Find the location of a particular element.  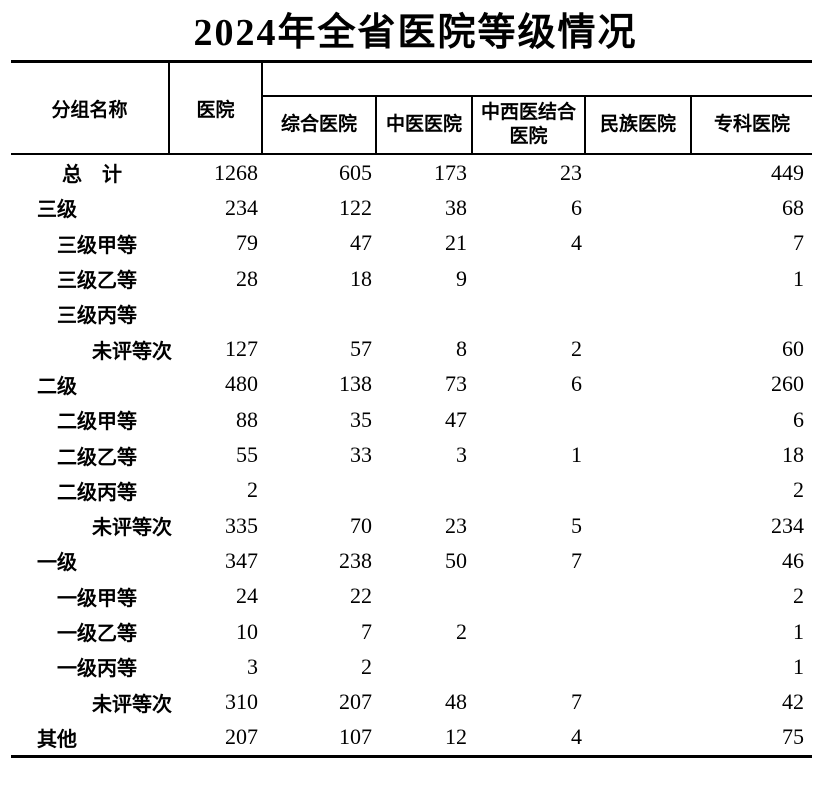

value-cell: 75 is located at coordinates (793, 737).